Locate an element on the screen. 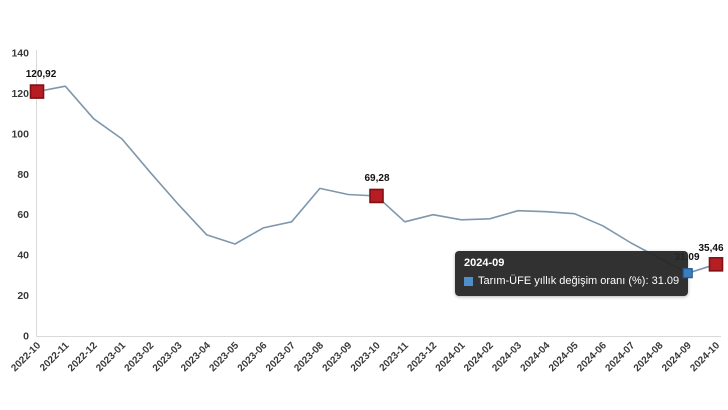  x-tick-label: 2023-03 is located at coordinates (168, 357).